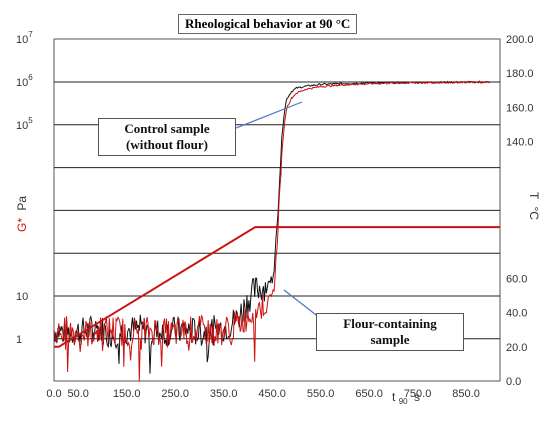 This screenshot has width=550, height=421. Describe the element at coordinates (19, 340) in the screenshot. I see `left-tick-label-4: 1` at that location.